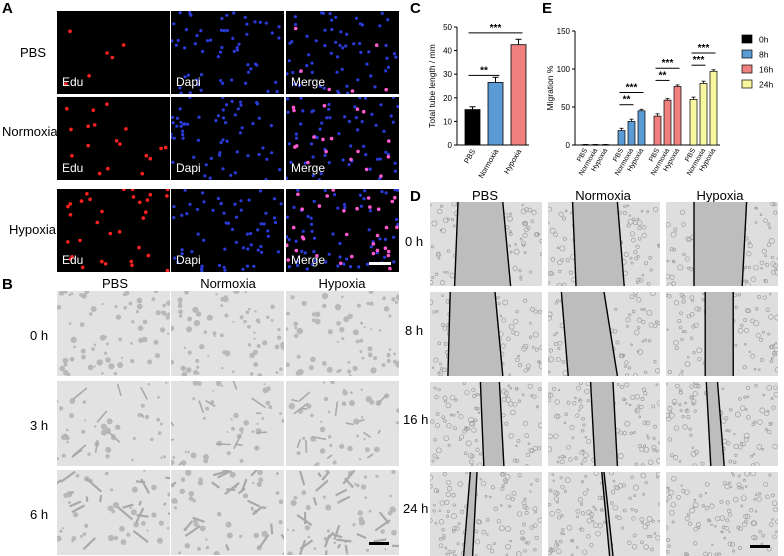 The width and height of the screenshot is (784, 556). I want to click on panel-b-row-label: 6 h, so click(39, 514).